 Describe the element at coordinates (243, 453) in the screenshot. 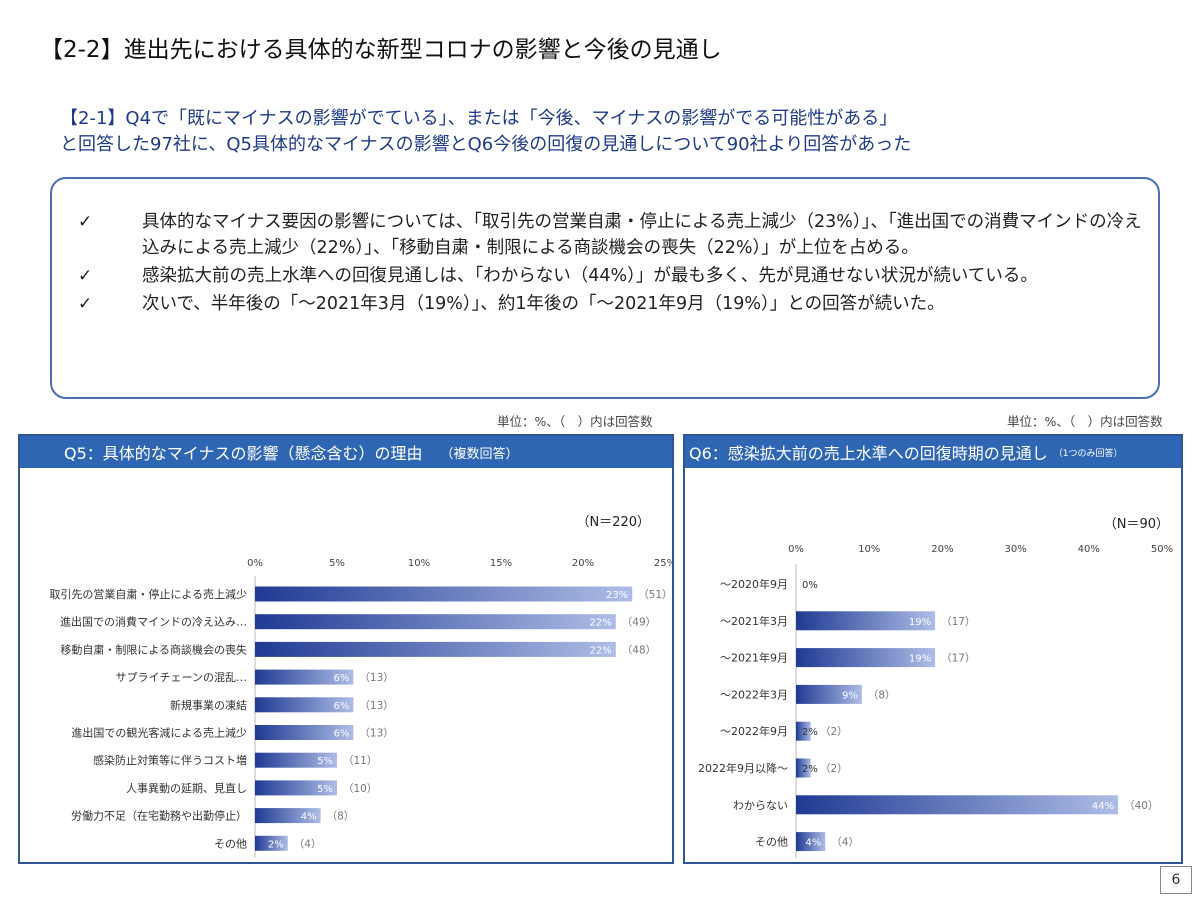

I see `q5-chart-title: Q5：具体的なマイナスの影響（懸念含む）の理由` at that location.